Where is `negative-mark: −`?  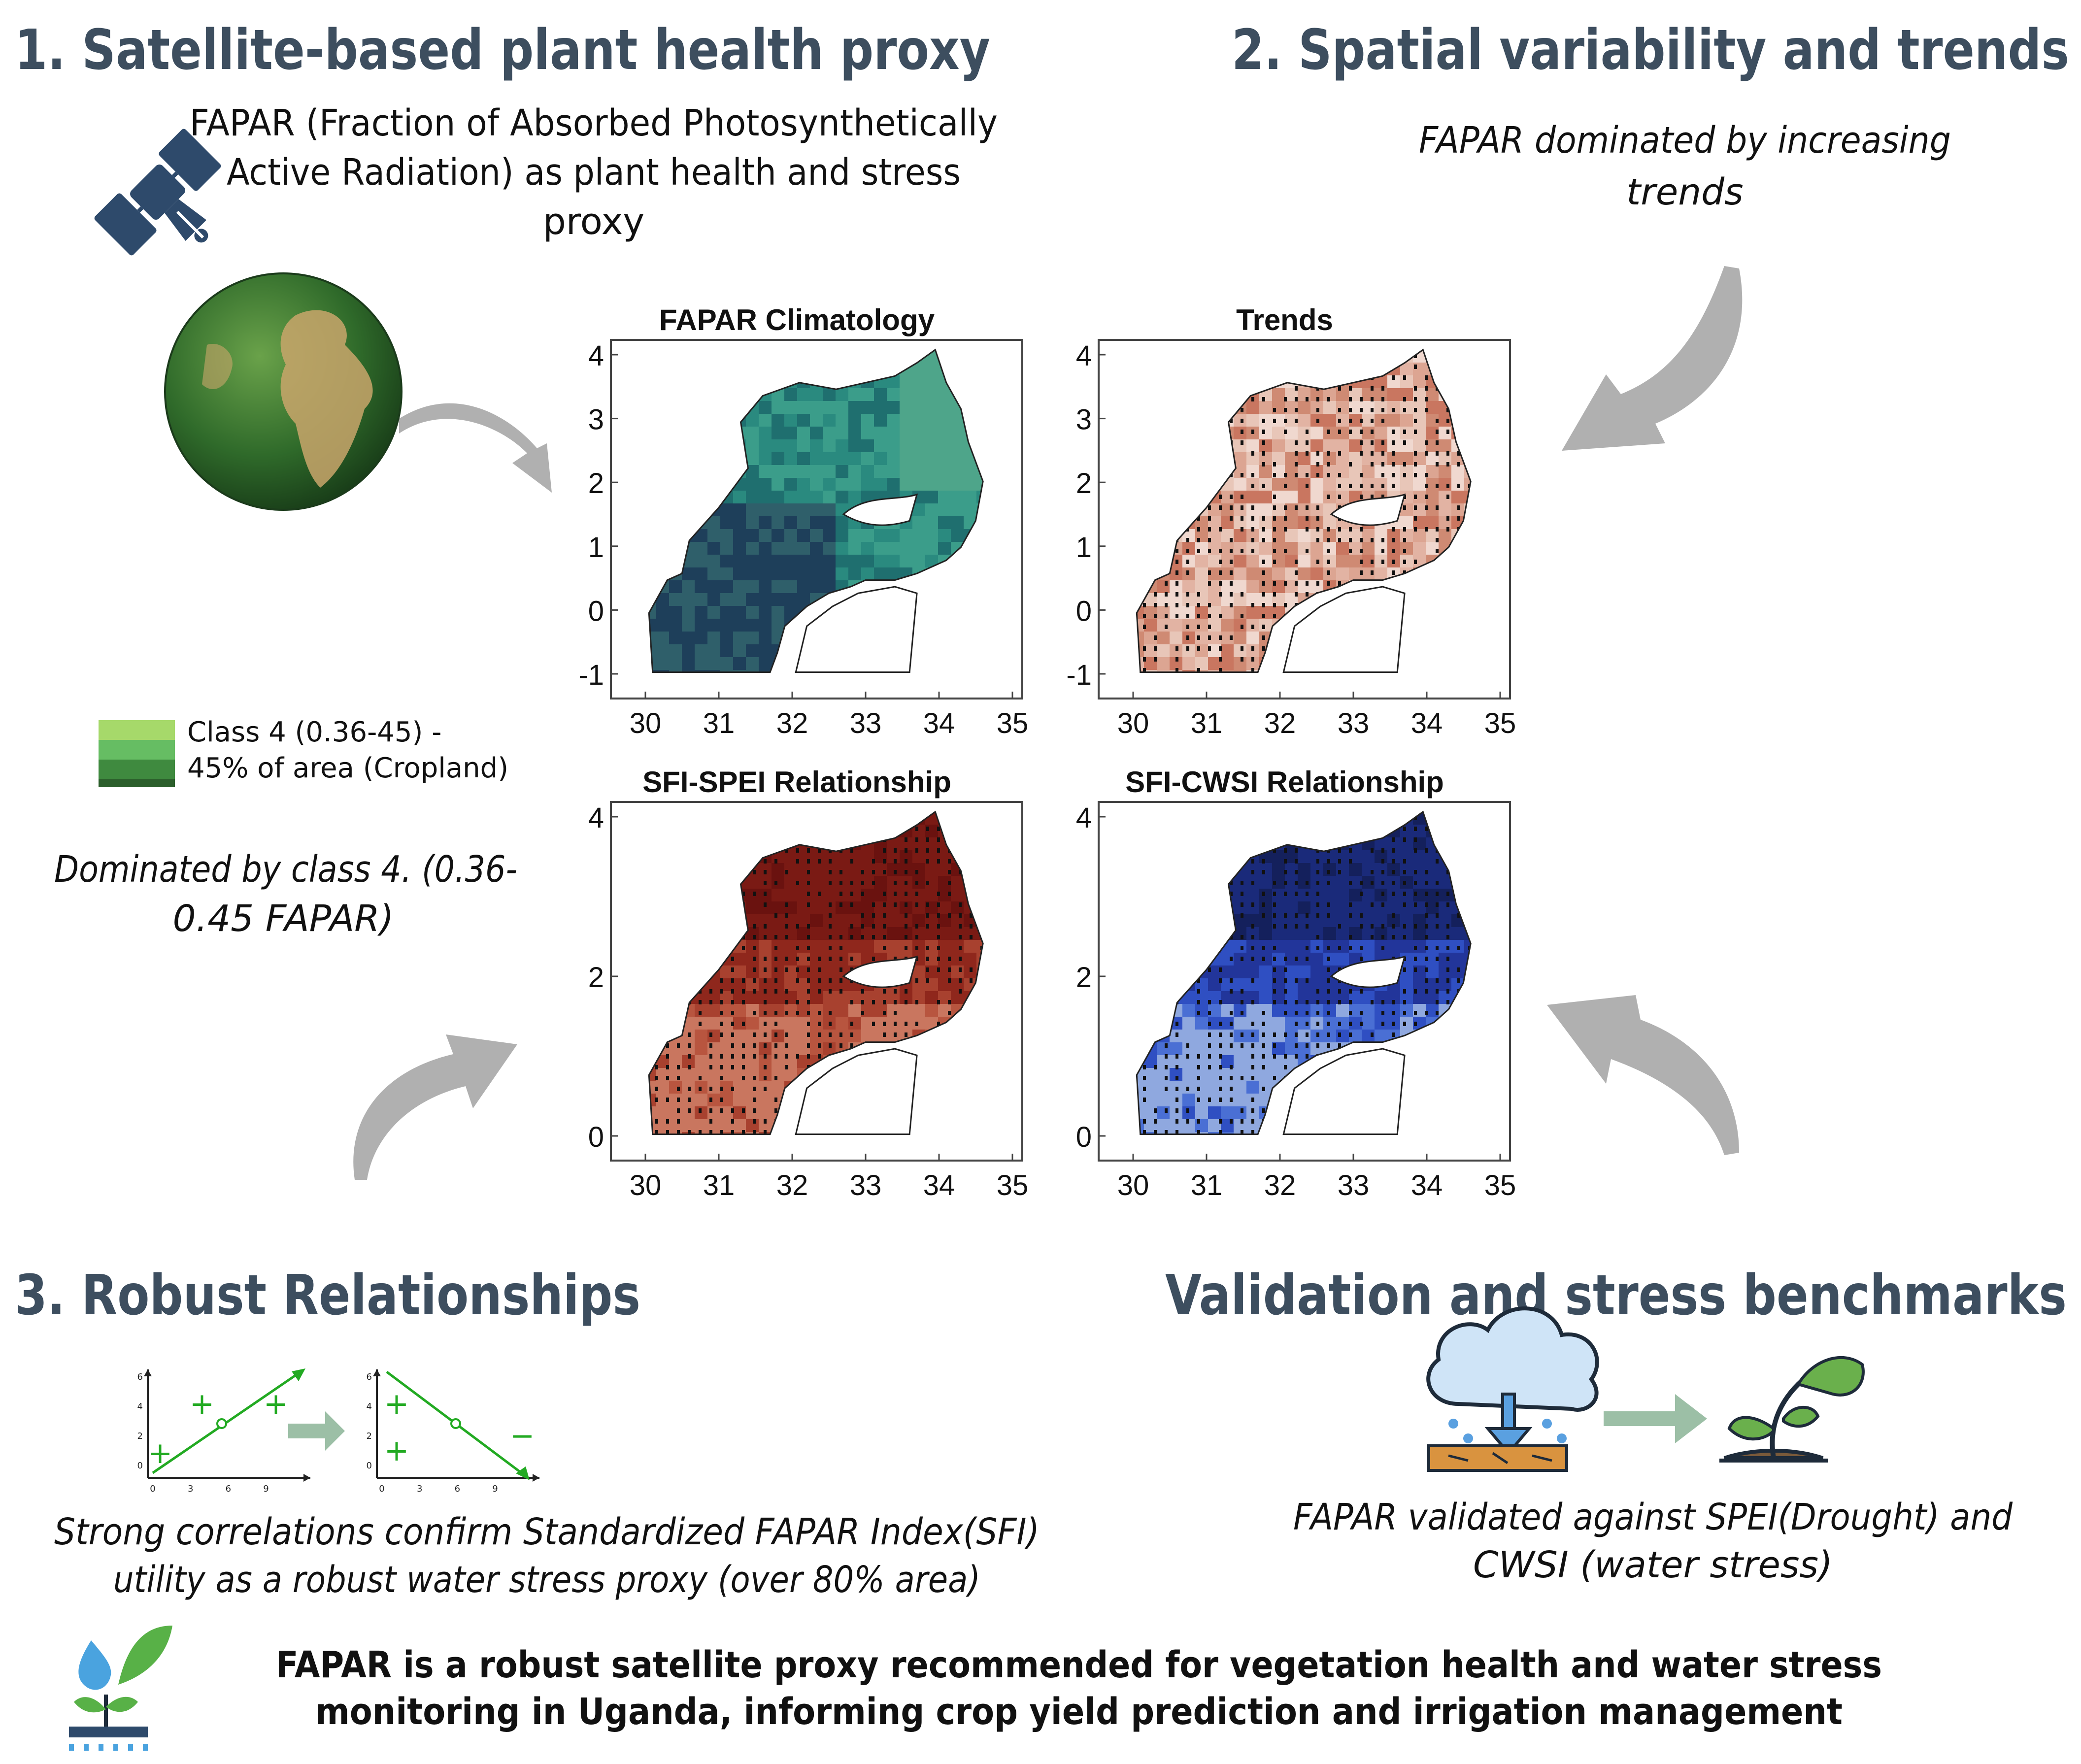
negative-mark: − is located at coordinates (522, 1436).